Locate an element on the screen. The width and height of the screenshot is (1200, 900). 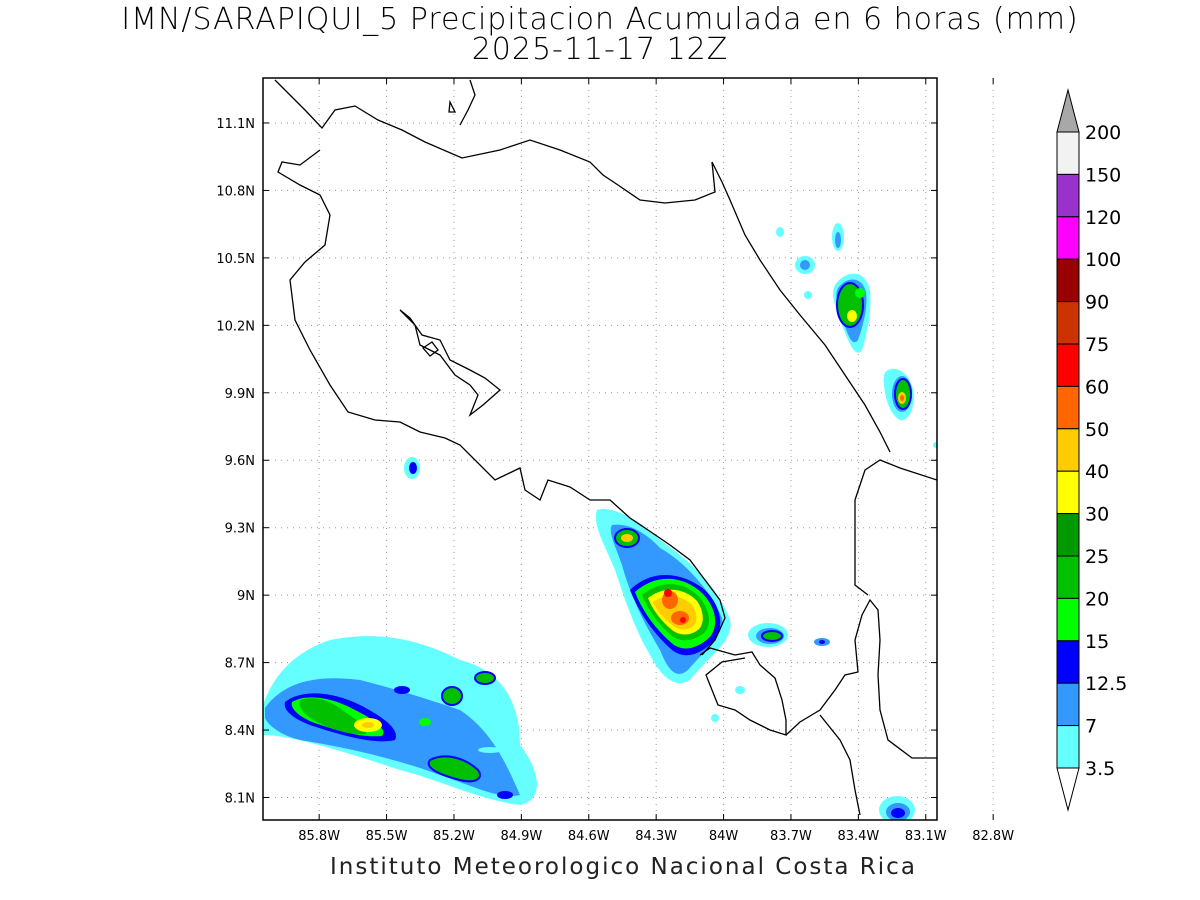
legend-arrow-bottom is located at coordinates (1068, 789).